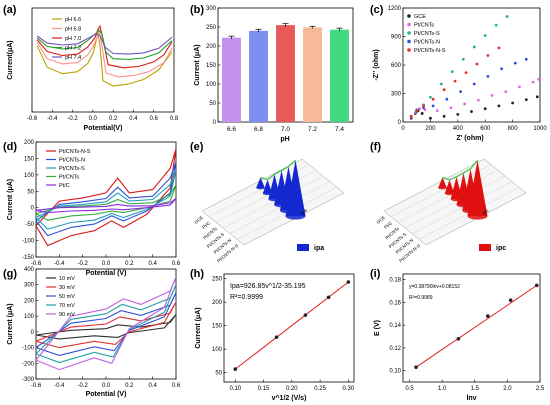 This screenshot has width=550, height=405. What do you see at coordinates (320, 389) in the screenshot?
I see `x-tick-label: 0.25` at bounding box center [320, 389].